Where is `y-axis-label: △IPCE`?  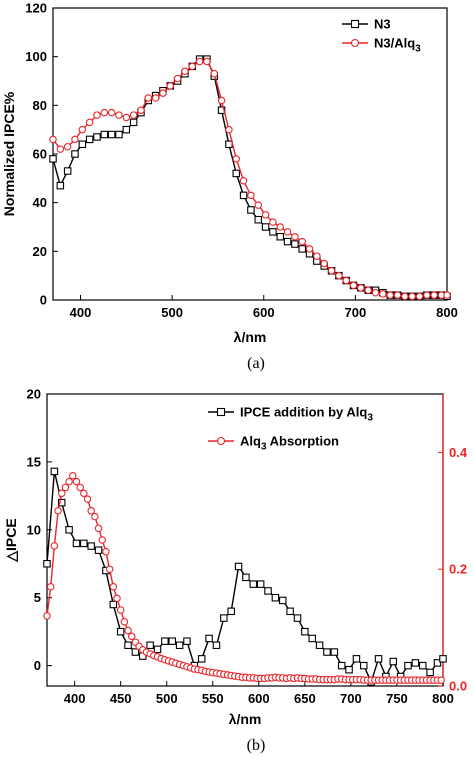 y-axis-label: △IPCE is located at coordinates (11, 540).